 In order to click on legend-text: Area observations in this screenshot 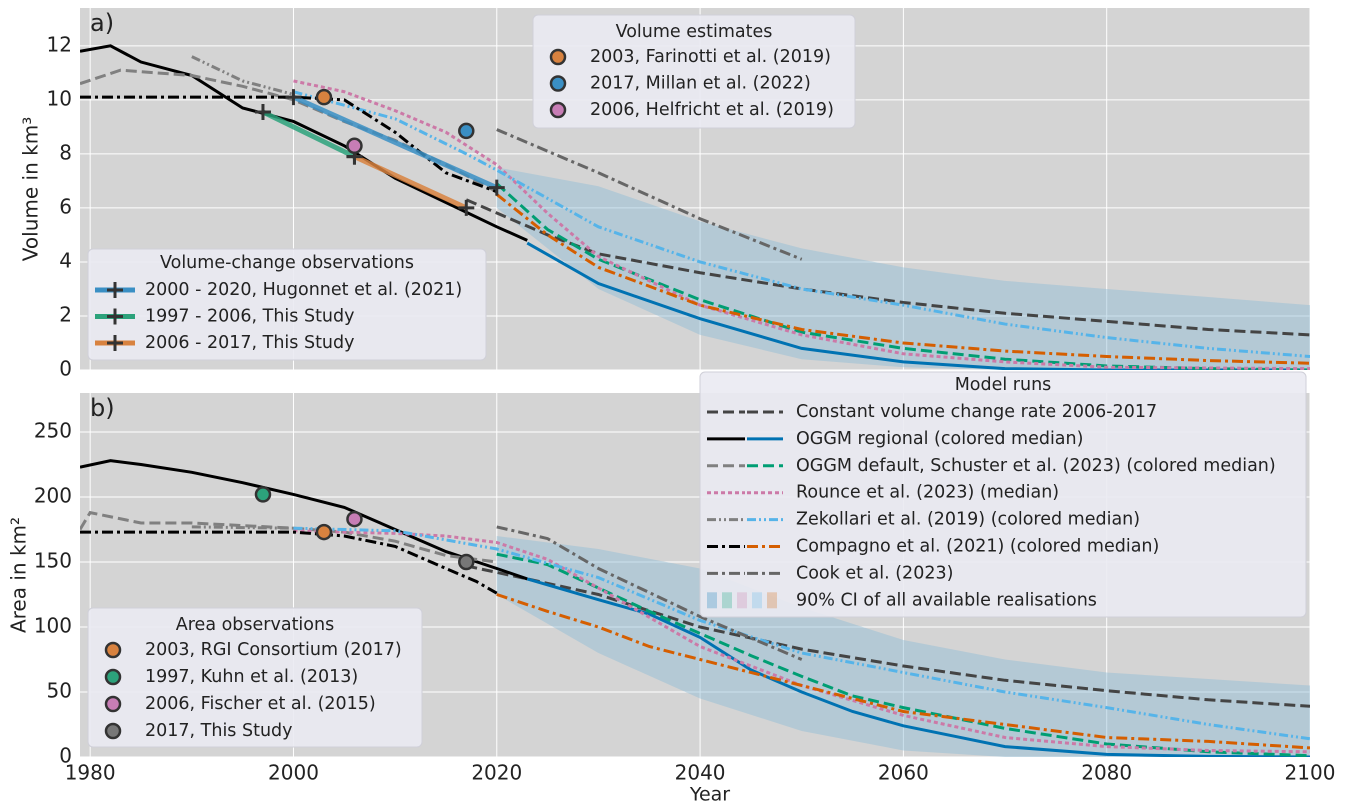, I will do `click(255, 625)`.